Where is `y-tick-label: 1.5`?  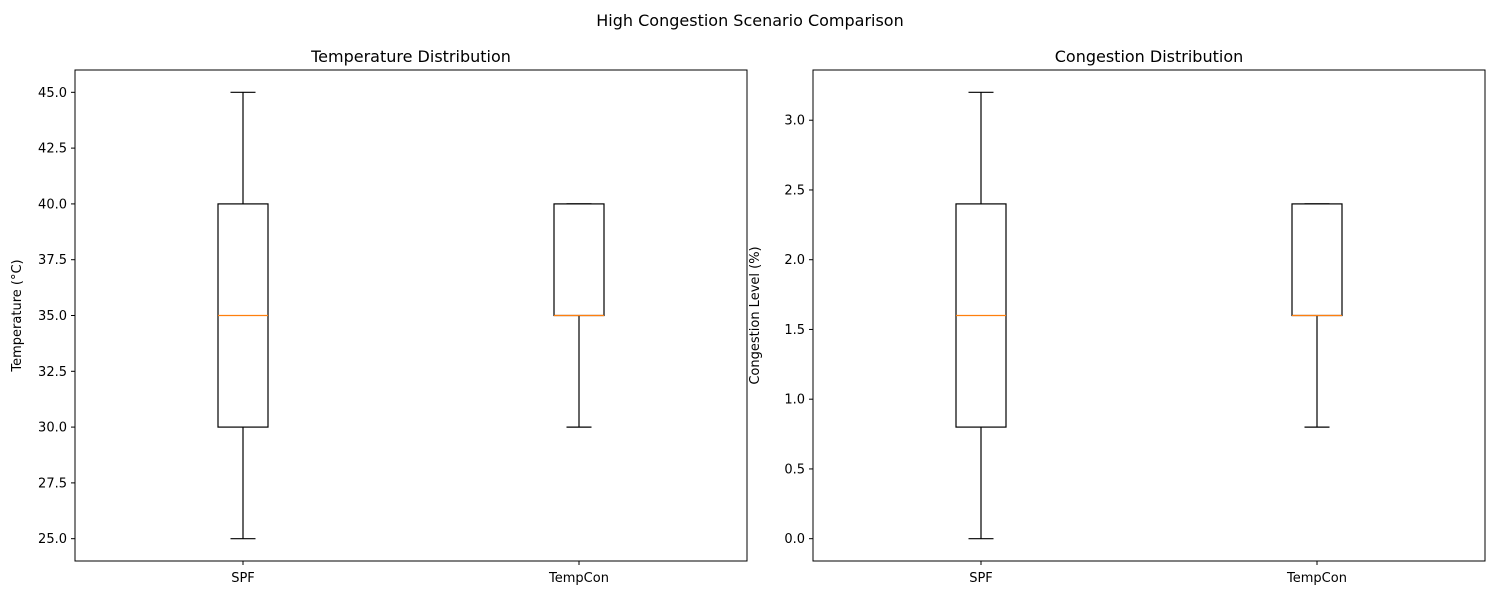
y-tick-label: 1.5 is located at coordinates (794, 330).